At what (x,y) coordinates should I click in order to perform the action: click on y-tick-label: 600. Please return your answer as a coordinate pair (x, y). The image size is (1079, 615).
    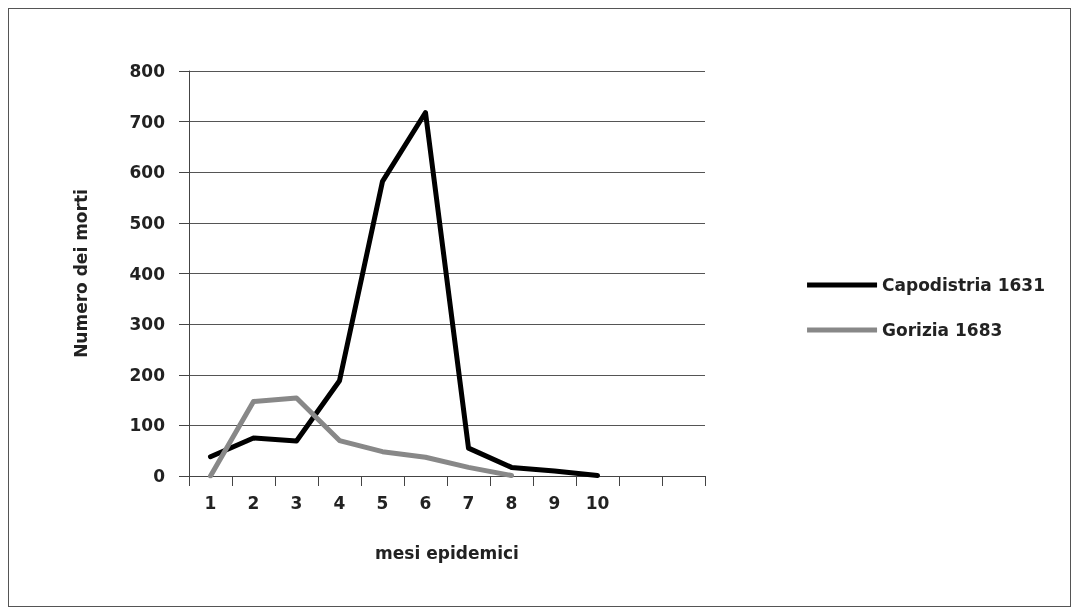
    Looking at the image, I should click on (147, 172).